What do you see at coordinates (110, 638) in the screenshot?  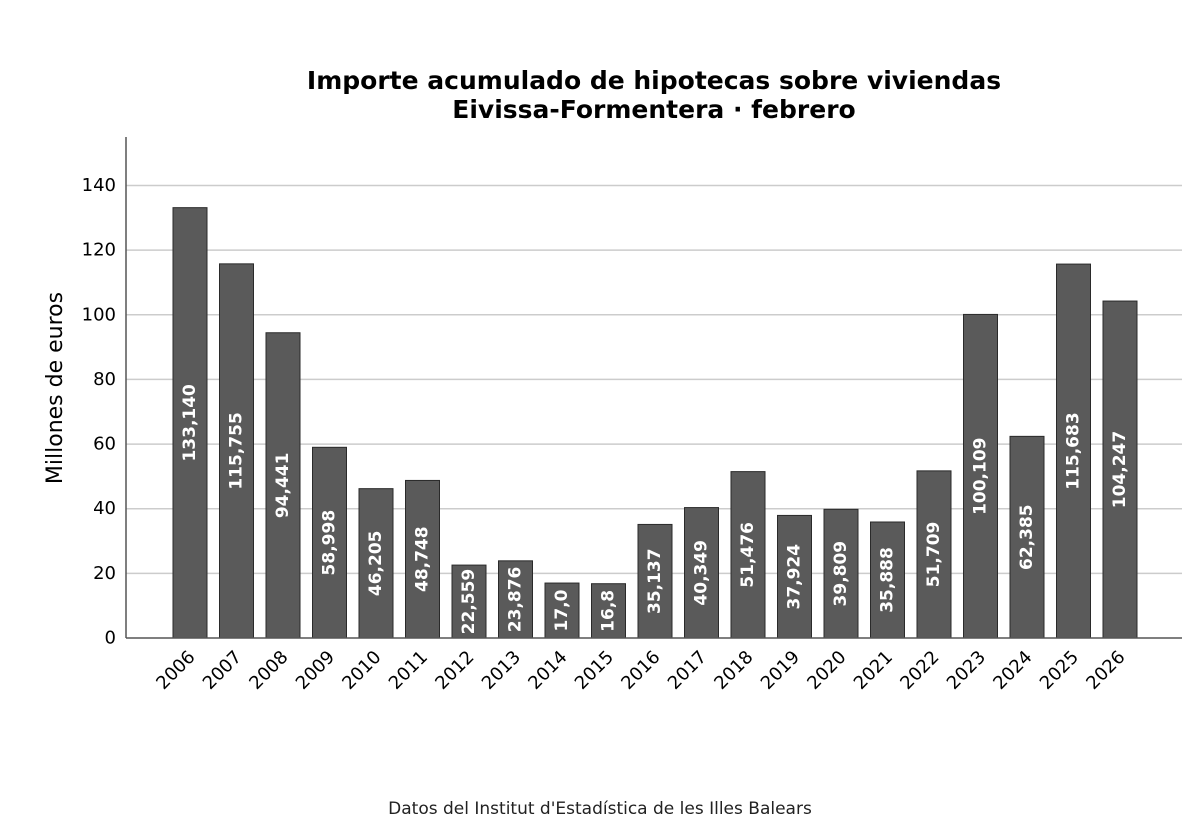 I see `y-tick-label-0: 0` at bounding box center [110, 638].